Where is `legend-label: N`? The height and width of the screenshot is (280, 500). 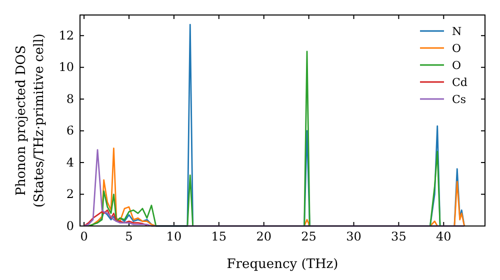 legend-label: N is located at coordinates (457, 31).